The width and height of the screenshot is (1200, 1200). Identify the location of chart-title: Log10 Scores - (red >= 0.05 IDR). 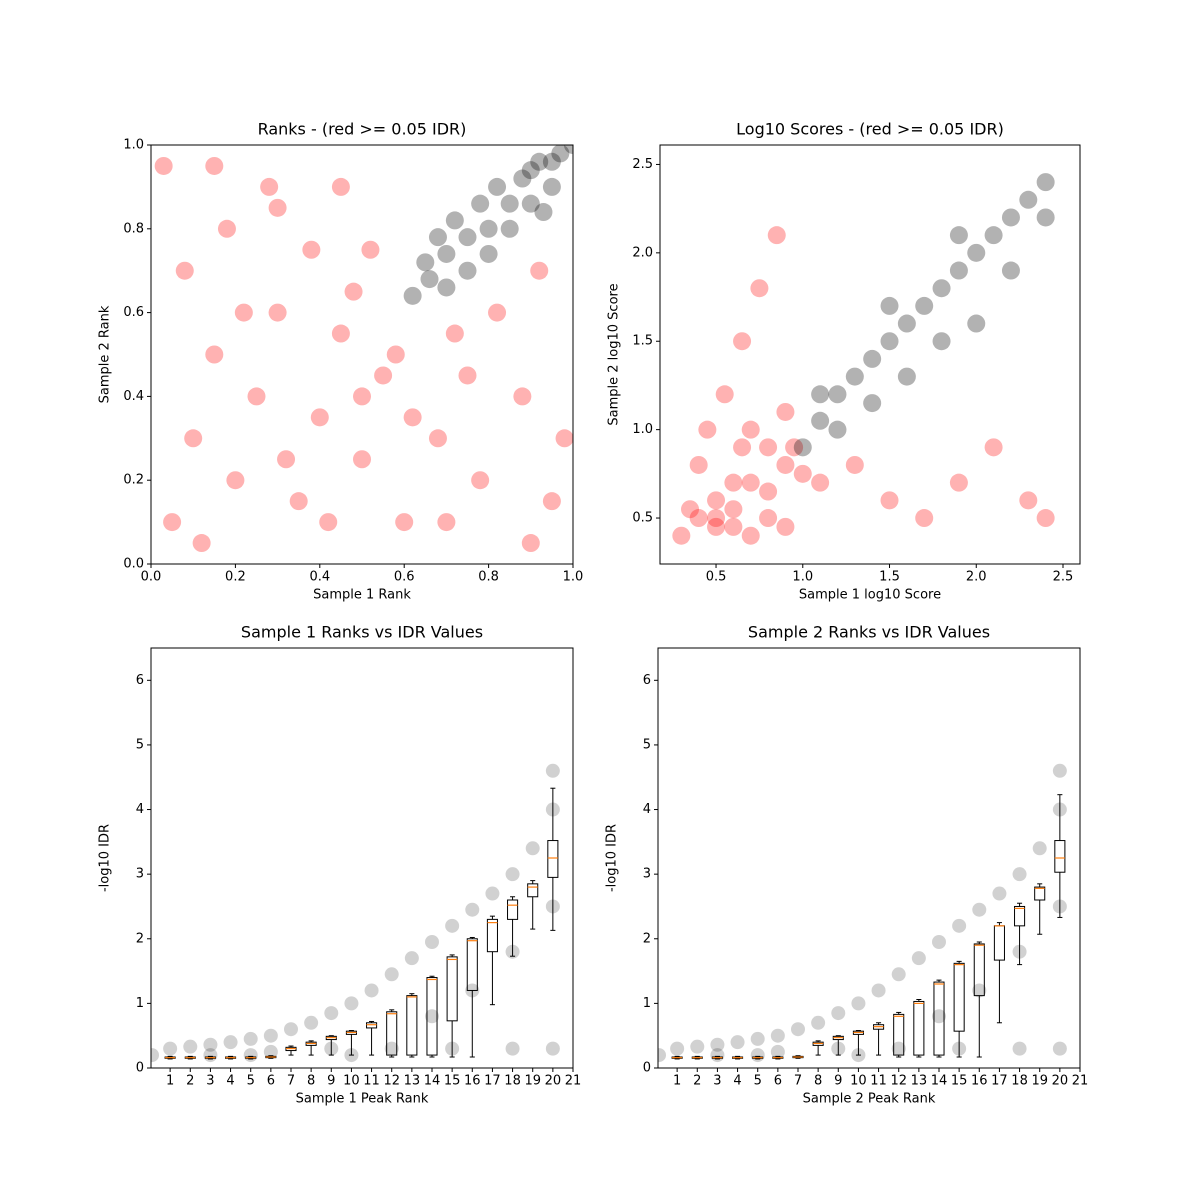
(870, 129).